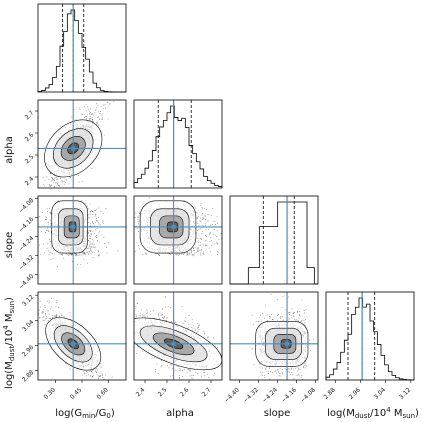 The width and height of the screenshot is (425, 422). What do you see at coordinates (405, 393) in the screenshot?
I see `x-tick-label-logM-3: 3.12` at bounding box center [405, 393].